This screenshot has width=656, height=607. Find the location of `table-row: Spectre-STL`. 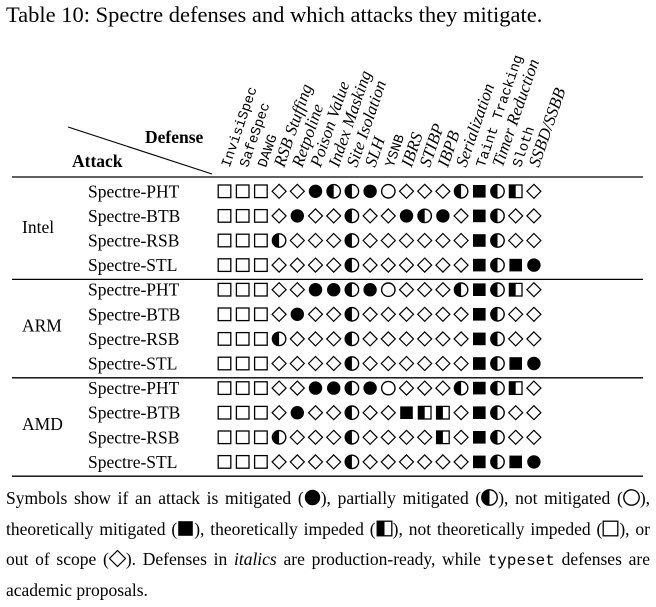

table-row: Spectre-STL is located at coordinates (314, 462).